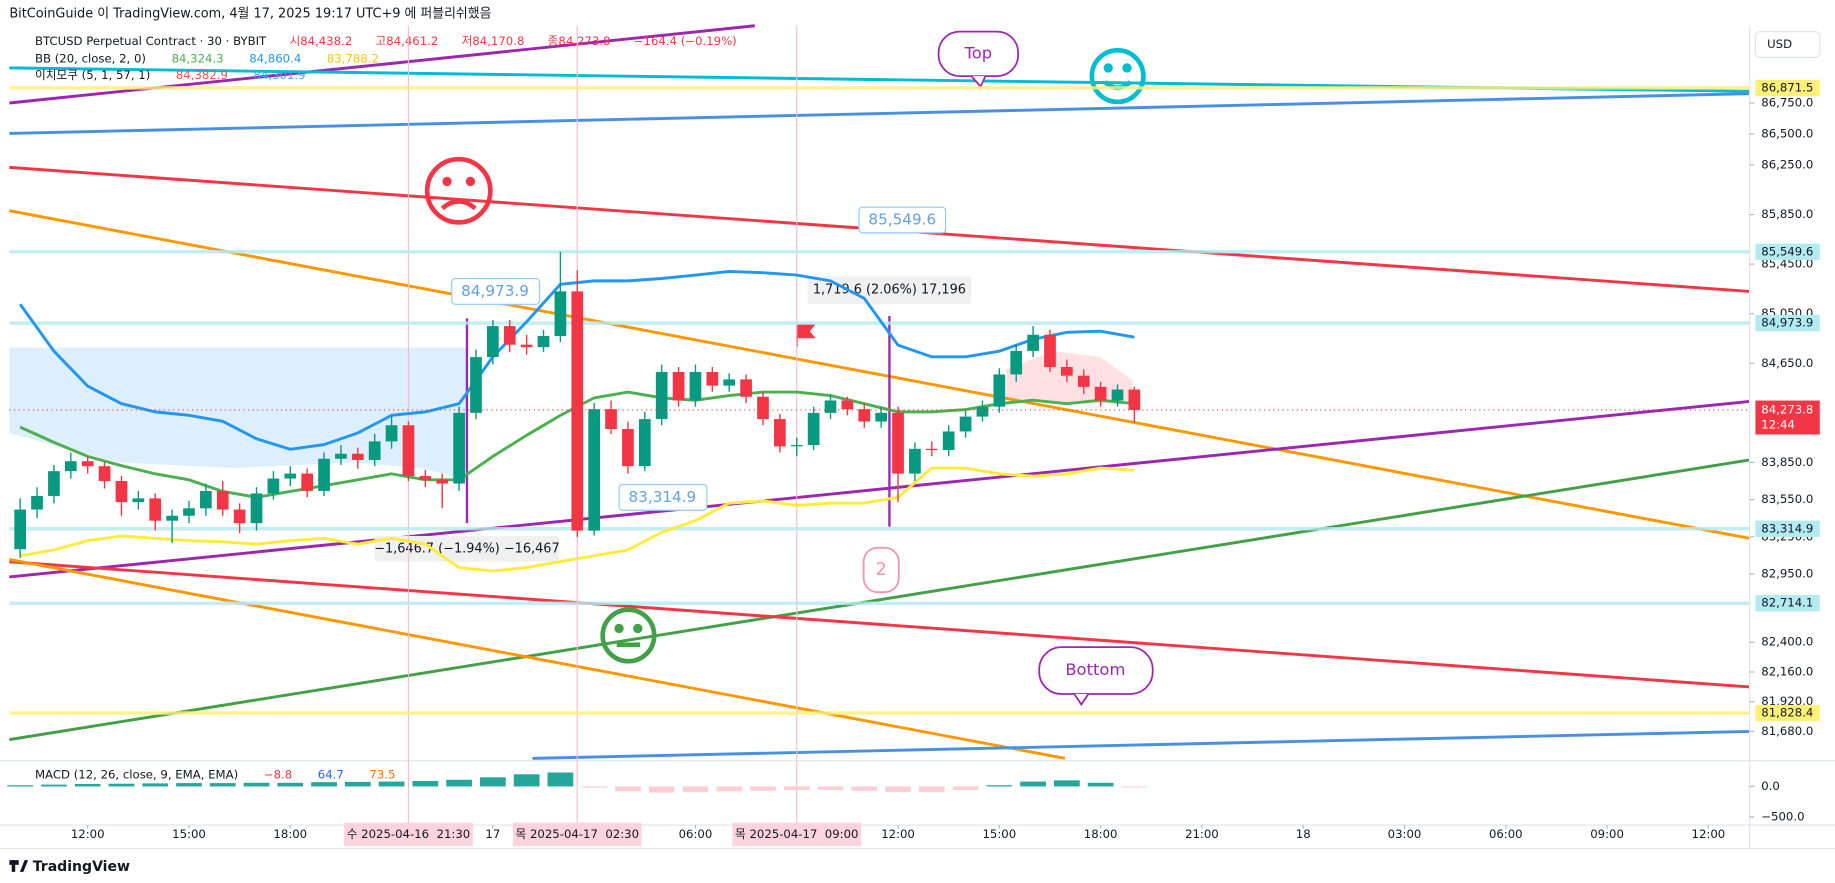  What do you see at coordinates (1787, 409) in the screenshot?
I see `last-price-label: 84,273.8` at bounding box center [1787, 409].